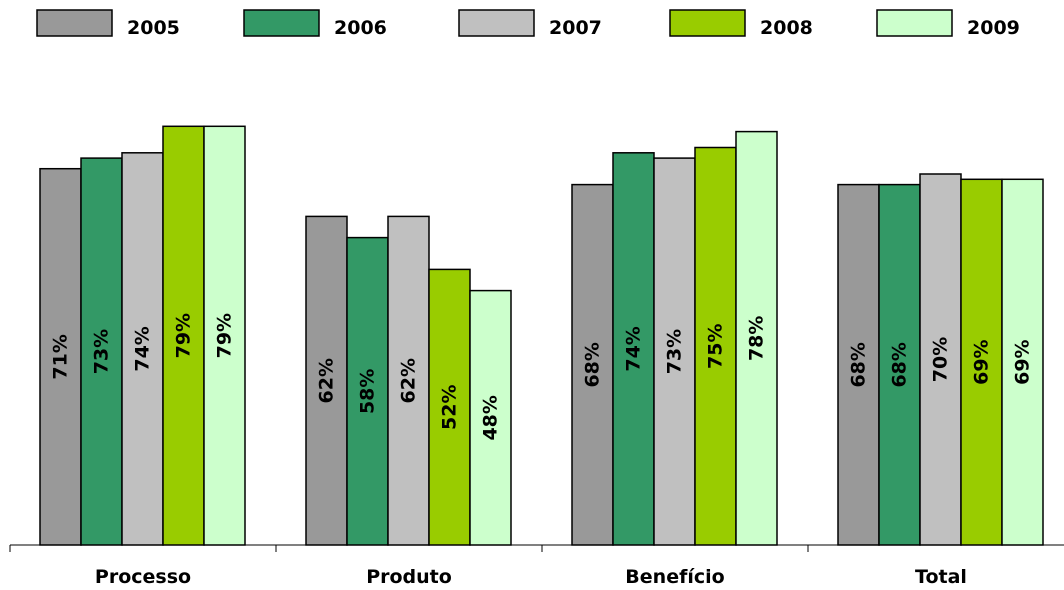 The width and height of the screenshot is (1064, 590). What do you see at coordinates (143, 577) in the screenshot?
I see `x-tick-label-processo: Processo` at bounding box center [143, 577].